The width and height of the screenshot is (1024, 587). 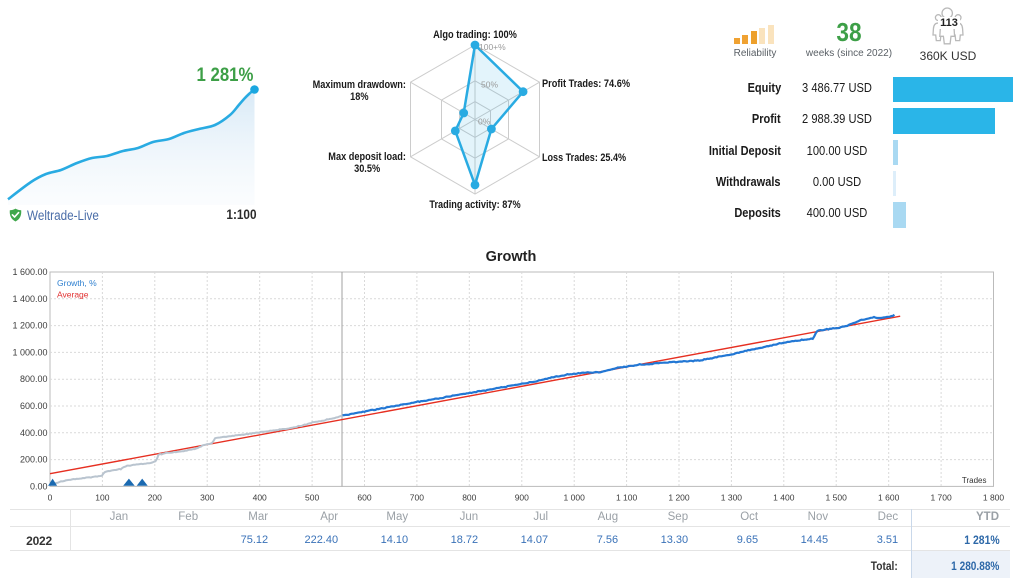 What do you see at coordinates (489, 85) in the screenshot?
I see `svg-text: 50%` at bounding box center [489, 85].